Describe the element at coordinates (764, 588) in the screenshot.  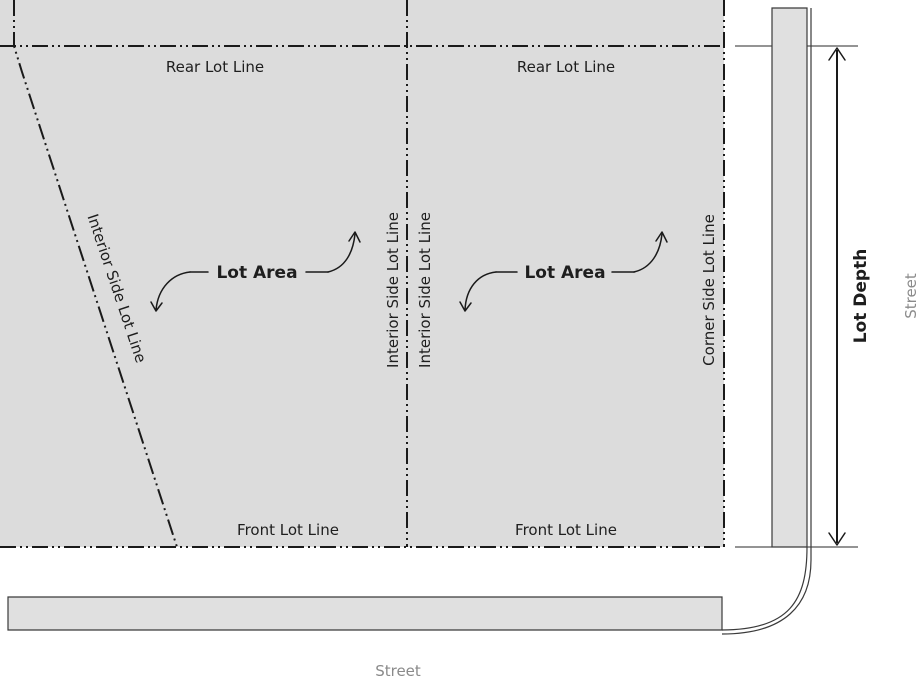
I see `curb-corner` at that location.